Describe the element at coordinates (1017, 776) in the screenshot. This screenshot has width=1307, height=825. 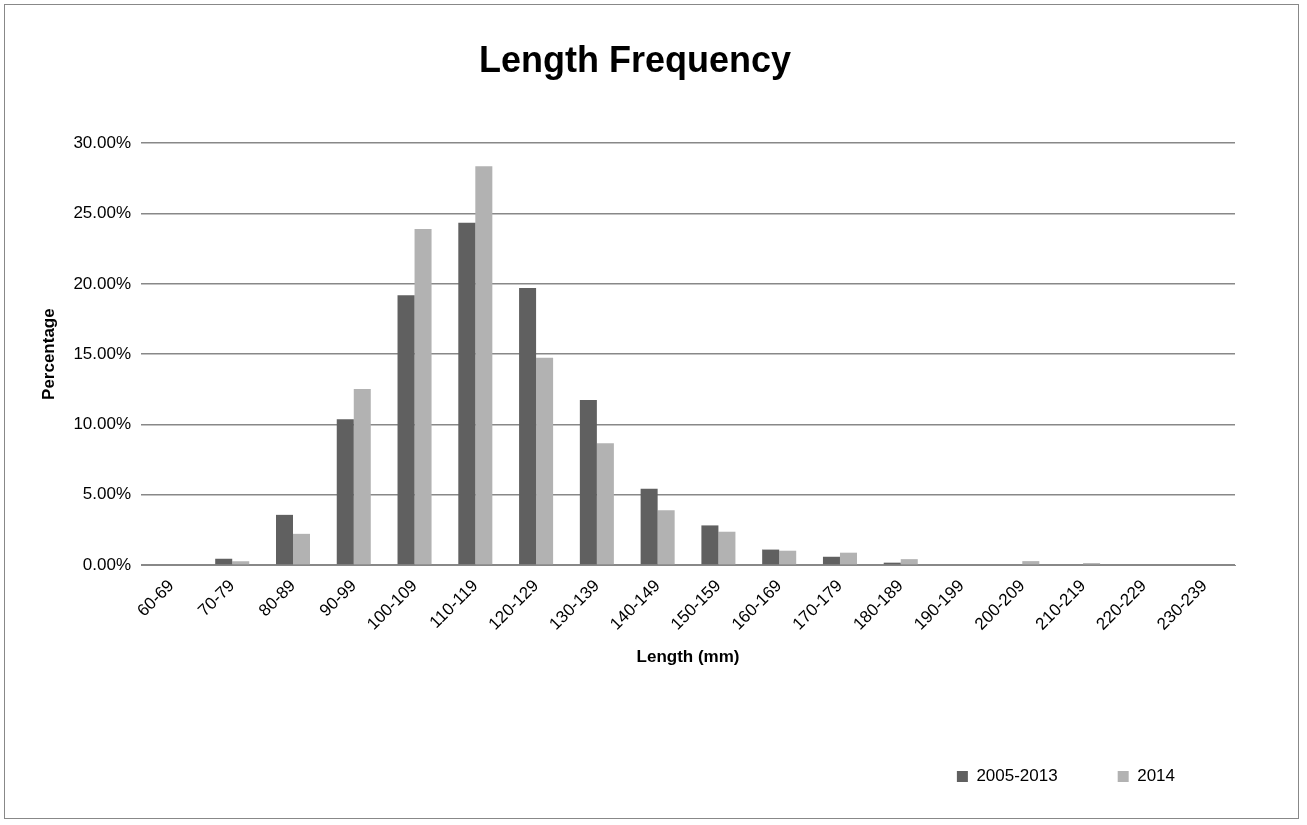
I see `legend-label: 2005-2013` at that location.